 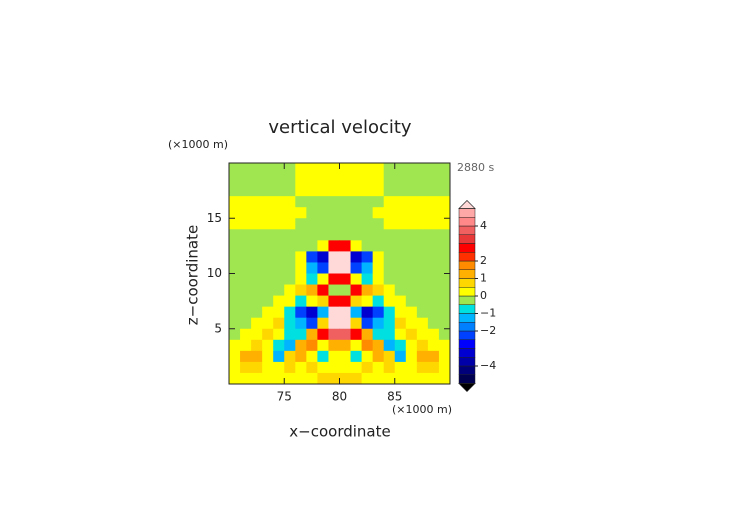 What do you see at coordinates (483, 278) in the screenshot?
I see `colorbar-tick-label: 1` at bounding box center [483, 278].